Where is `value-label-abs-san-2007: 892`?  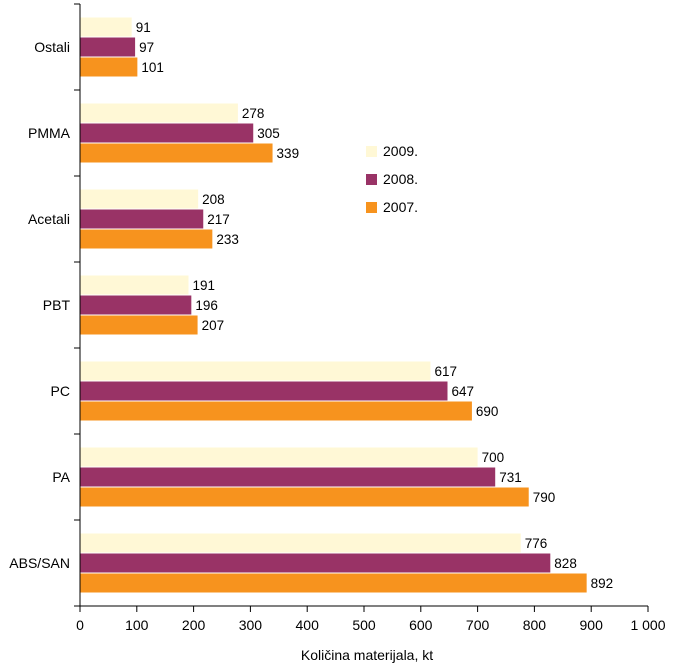
value-label-abs-san-2007: 892 is located at coordinates (602, 583).